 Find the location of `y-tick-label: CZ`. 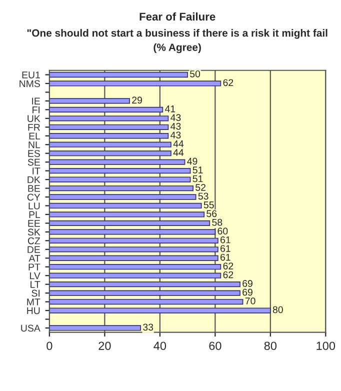

y-tick-label: CZ is located at coordinates (34, 240).